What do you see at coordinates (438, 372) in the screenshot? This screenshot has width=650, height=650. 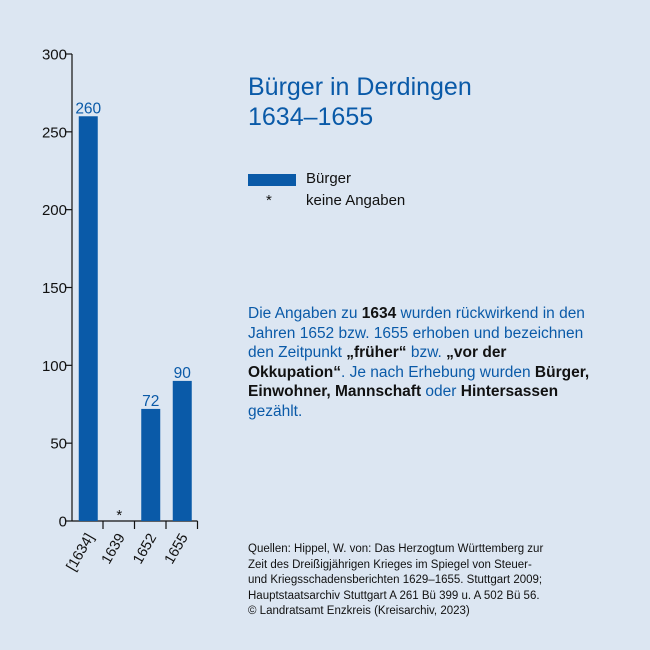 I see `note-text: . Je nach Erhebung wurden` at bounding box center [438, 372].